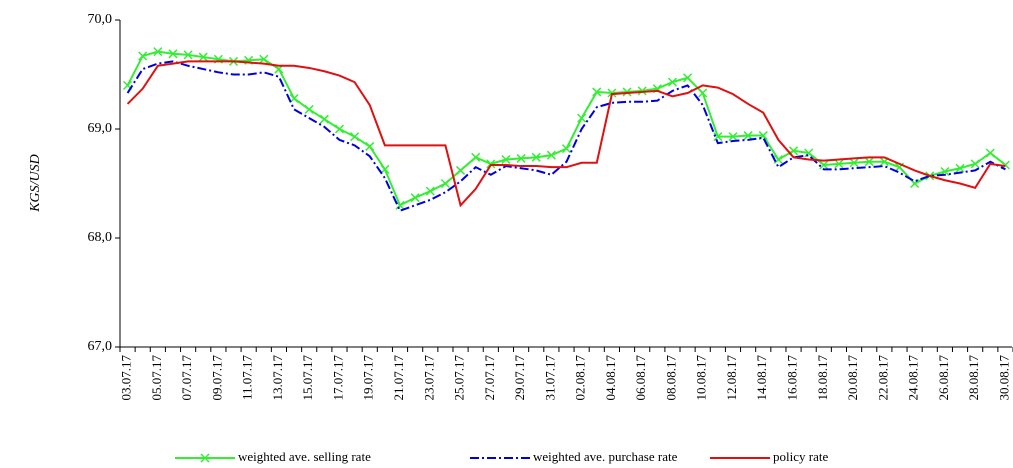 Image resolution: width=1013 pixels, height=468 pixels. I want to click on x-tick-label: 19.07.17, so click(368, 378).